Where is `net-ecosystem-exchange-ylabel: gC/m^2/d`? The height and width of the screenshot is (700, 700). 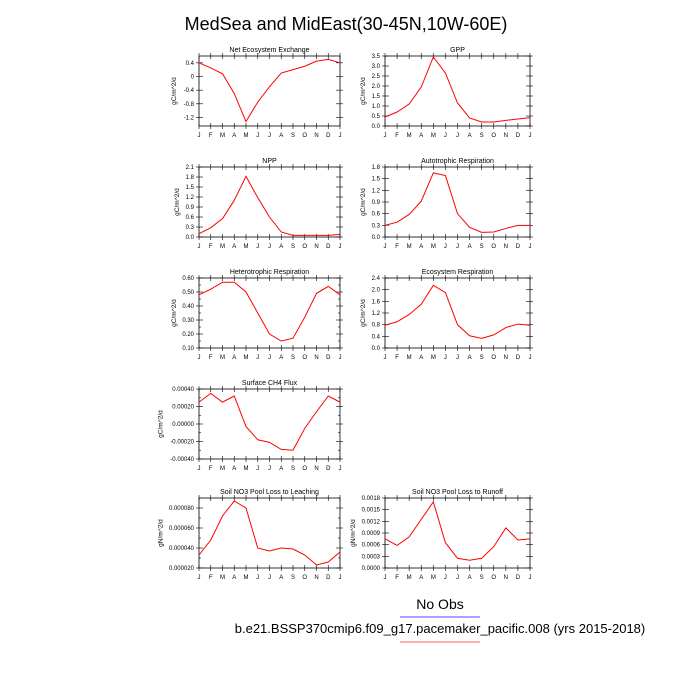 net-ecosystem-exchange-ylabel: gC/m^2/d is located at coordinates (174, 91).